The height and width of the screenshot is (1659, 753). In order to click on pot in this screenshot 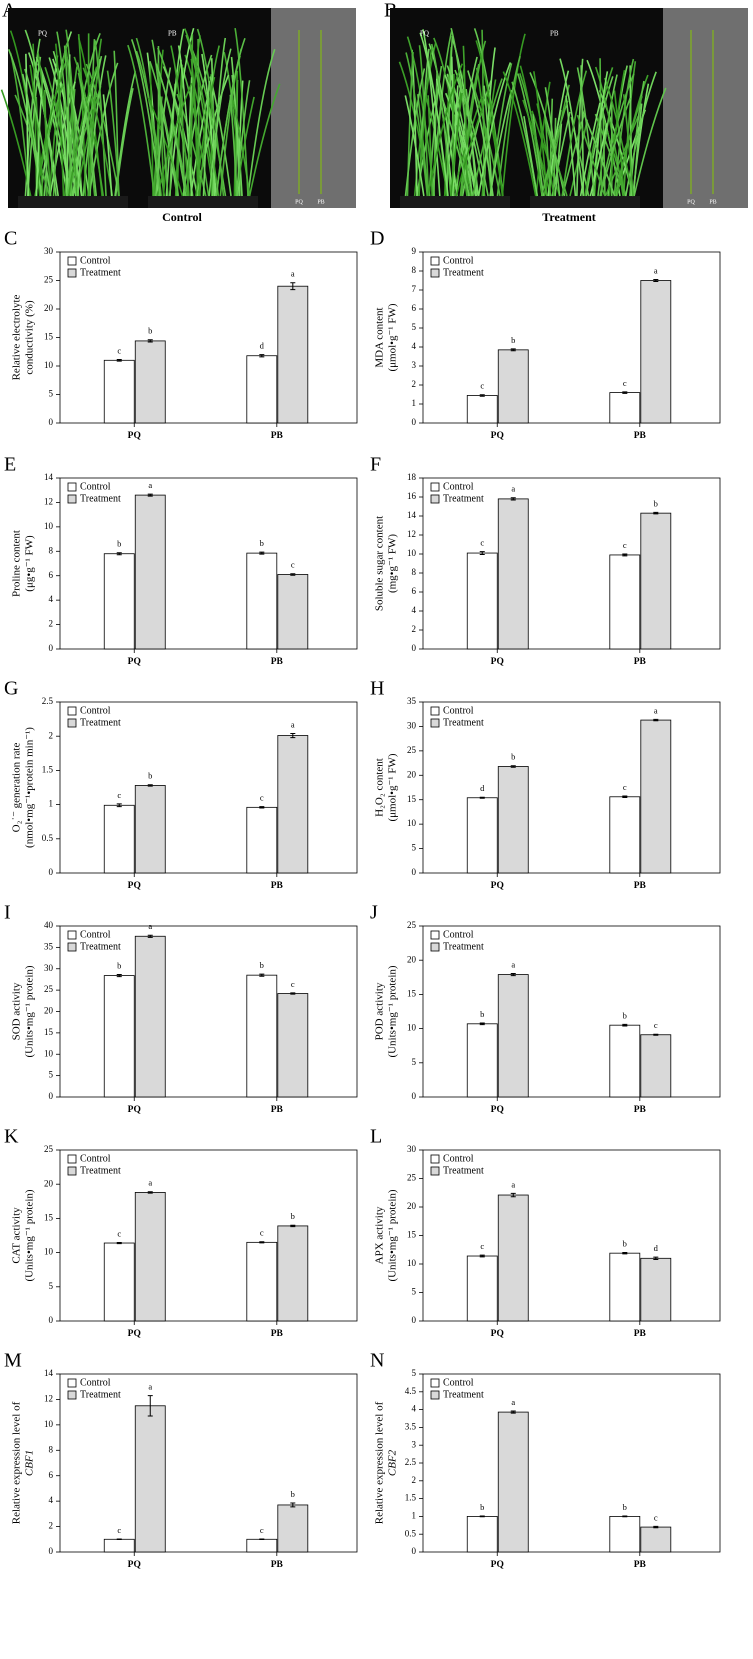, I will do `click(585, 202)`.